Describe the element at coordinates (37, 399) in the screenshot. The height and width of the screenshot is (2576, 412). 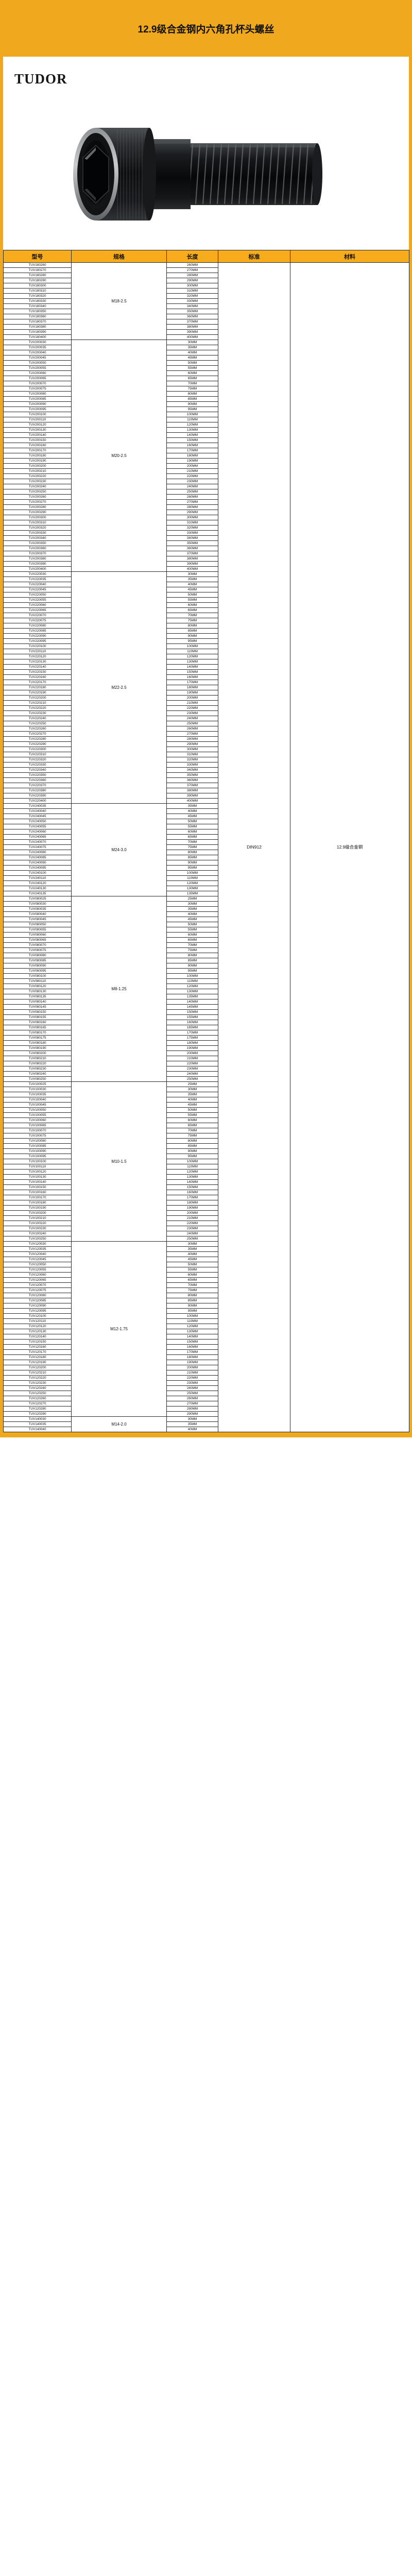
I see `cell-model: TUV200085` at that location.